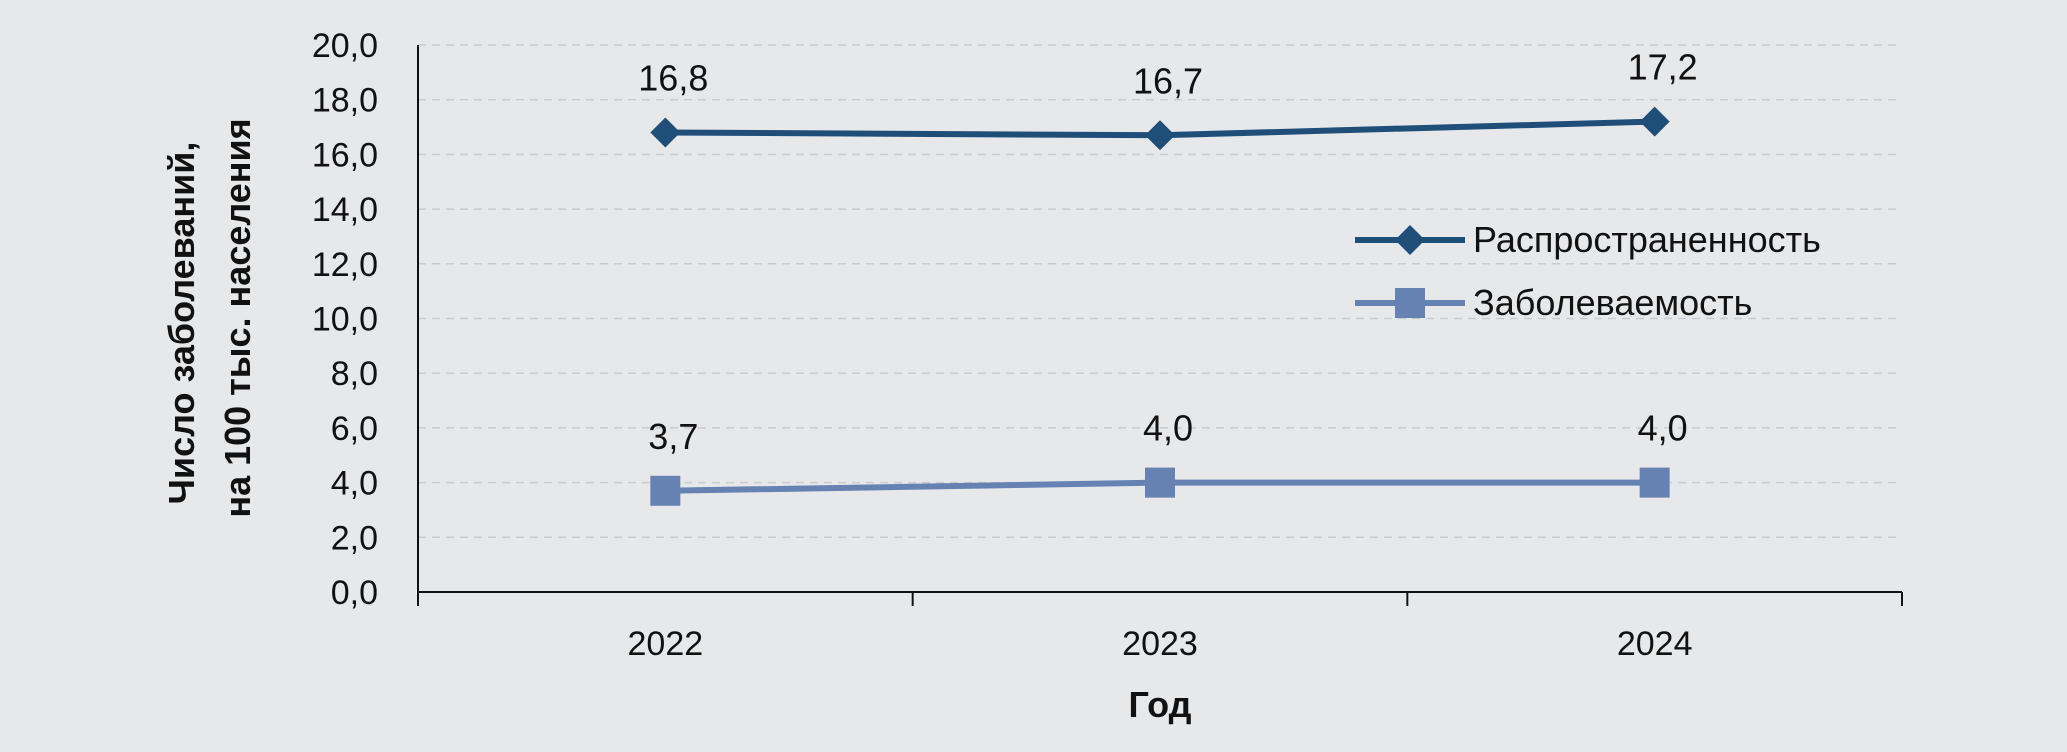  I want to click on y-tick-label: 16,0, so click(345, 155).